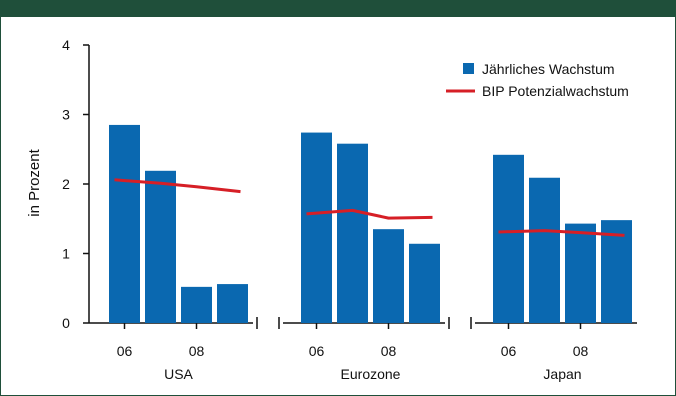 The height and width of the screenshot is (396, 676). What do you see at coordinates (555, 91) in the screenshot?
I see `legend-label-line: BIP Potenzialwachstum` at bounding box center [555, 91].